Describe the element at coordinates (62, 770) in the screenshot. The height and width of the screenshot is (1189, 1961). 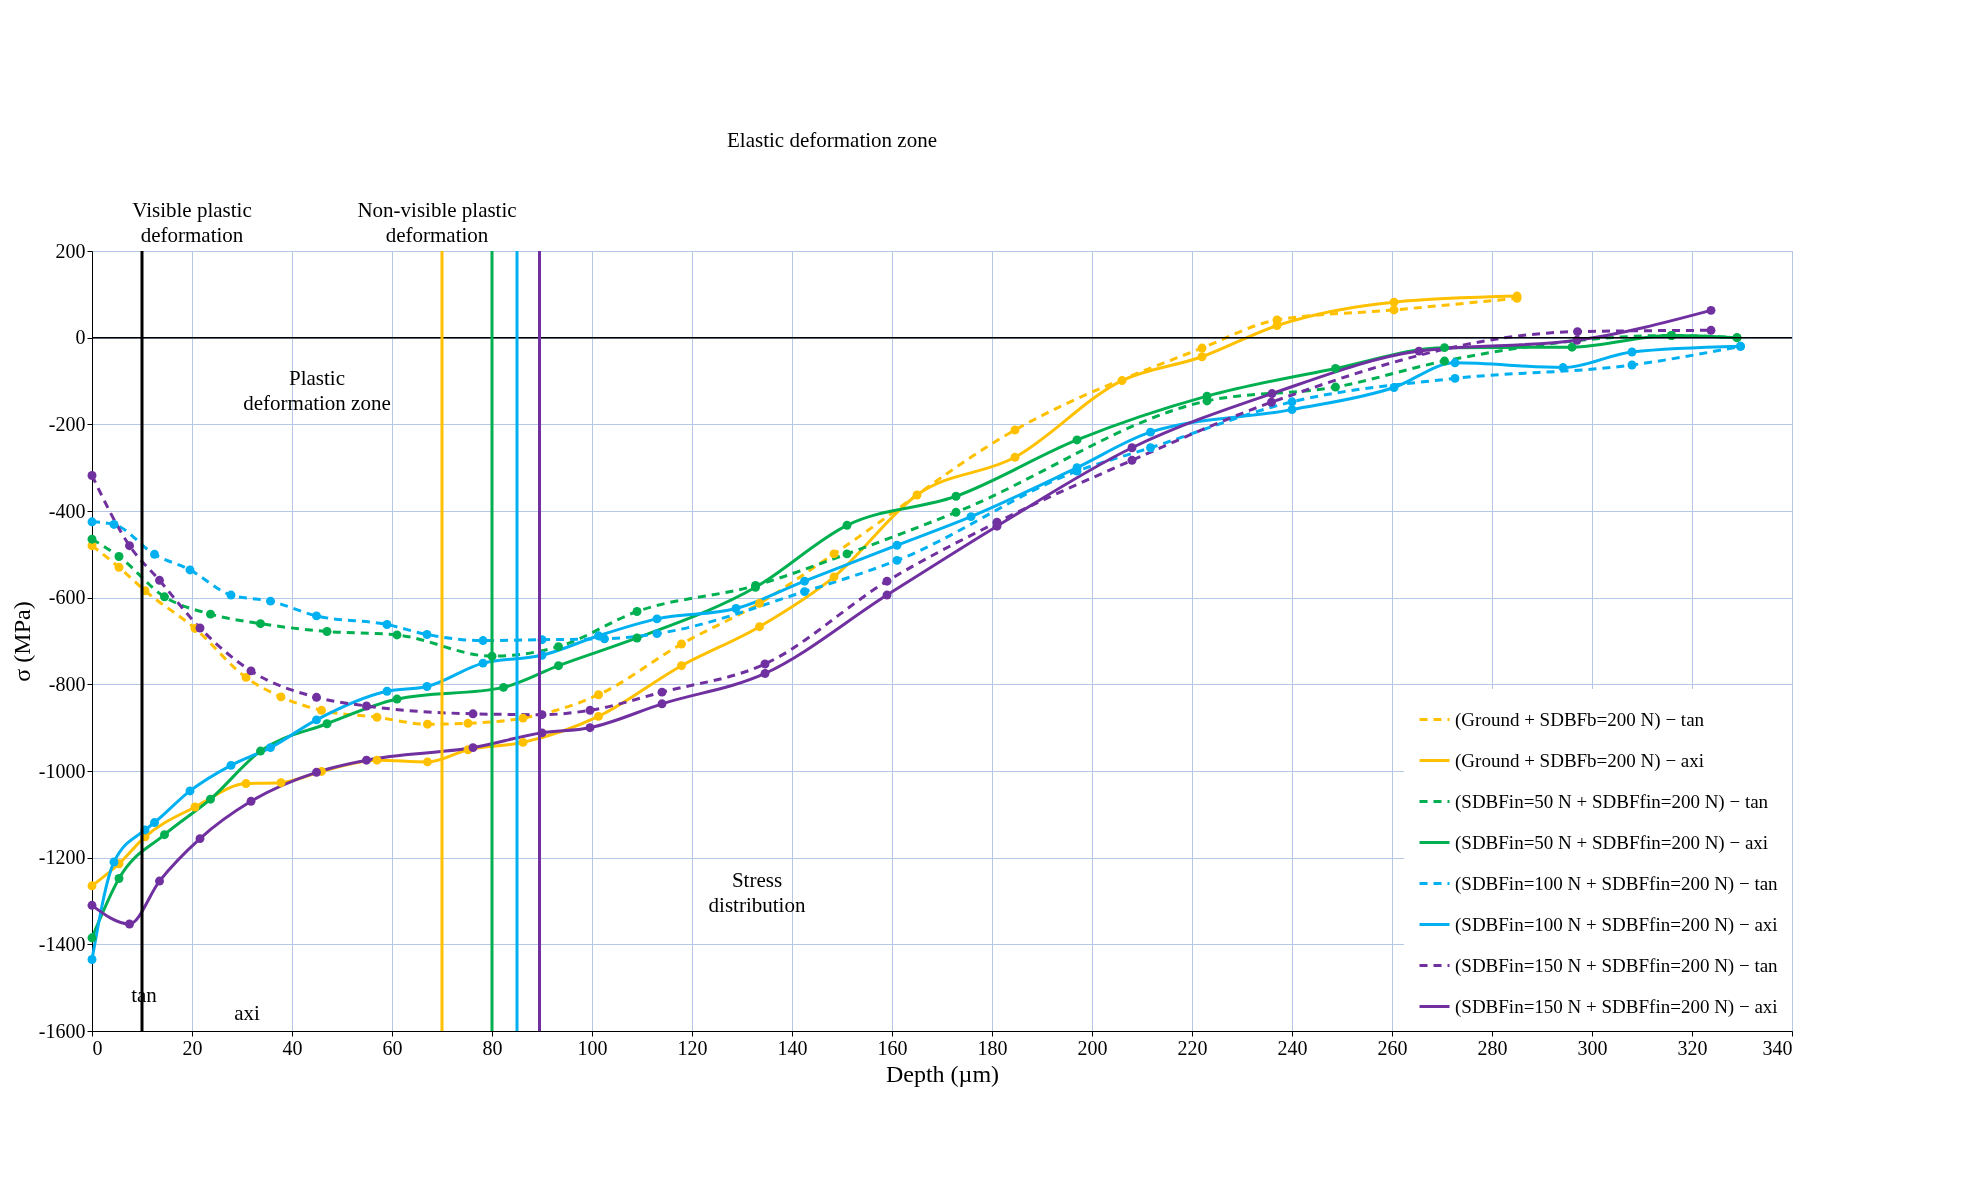
I see `y-tick-label: -1000` at that location.